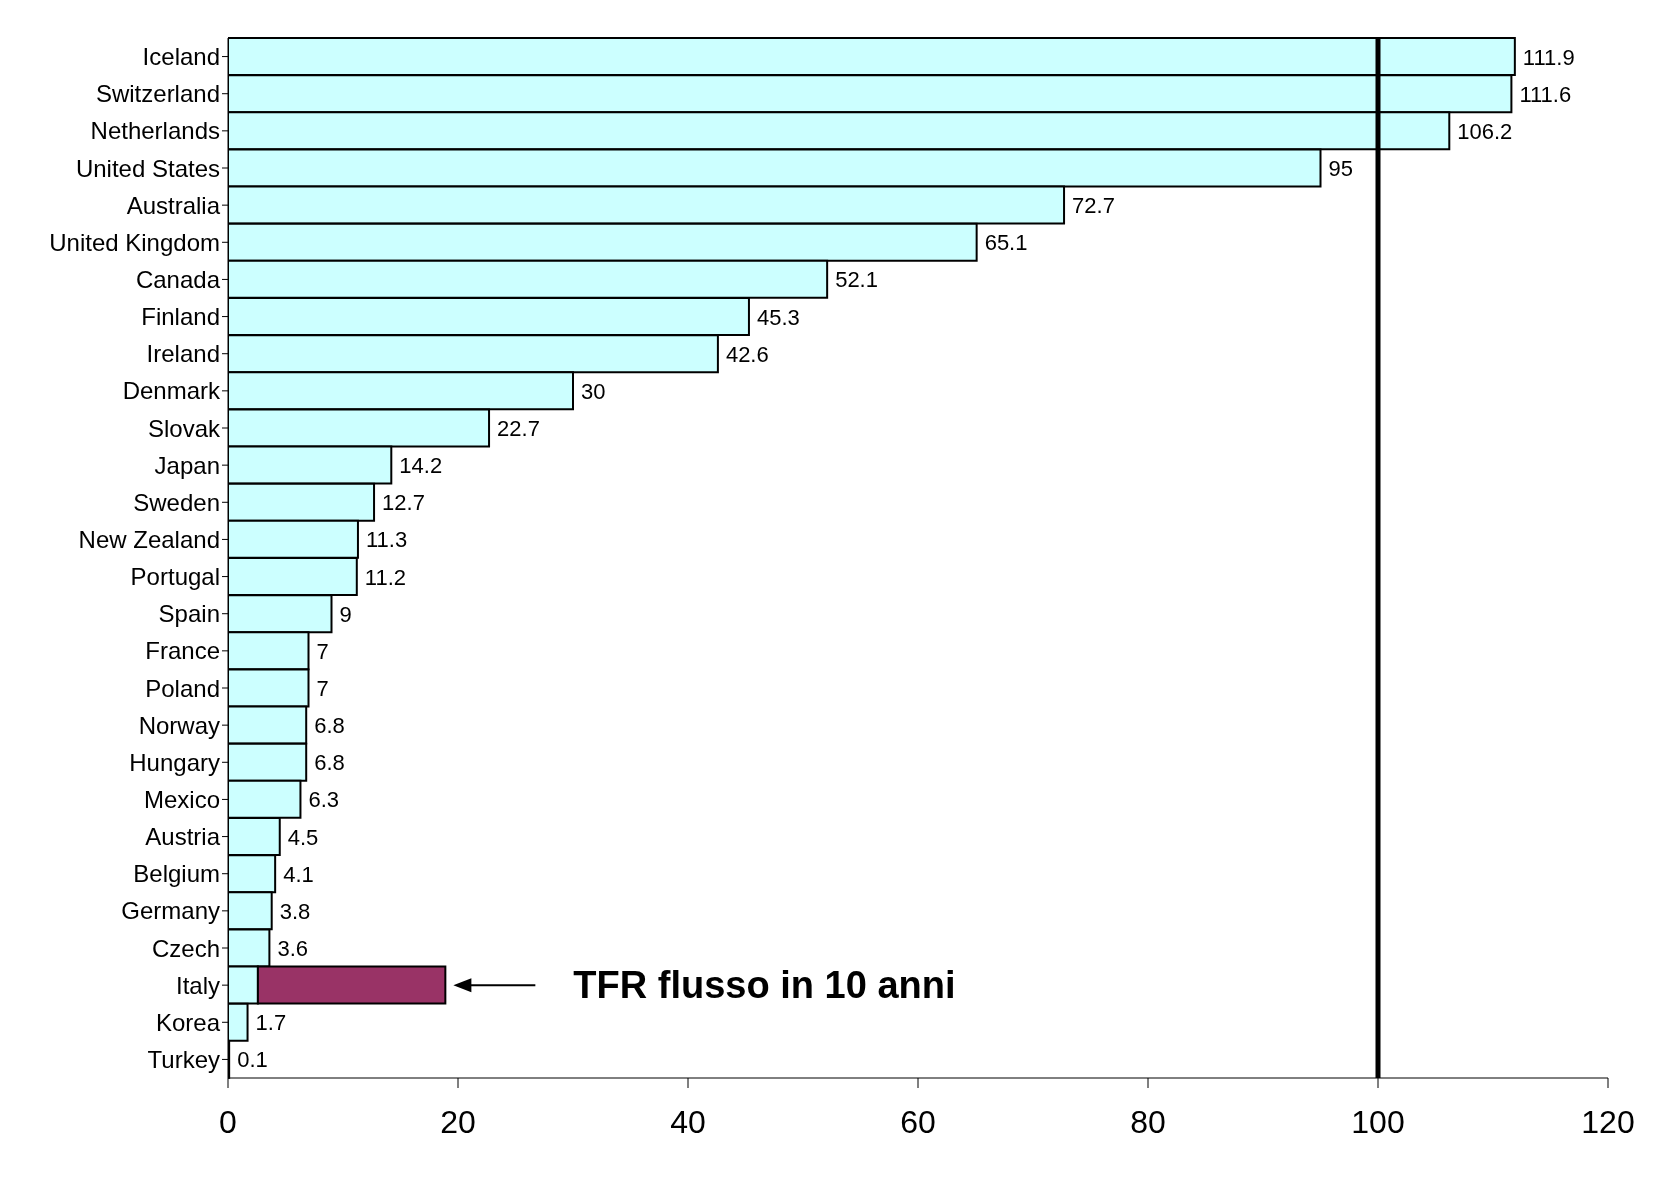 This screenshot has width=1659, height=1196. Describe the element at coordinates (458, 1121) in the screenshot. I see `x-tick-label: 20` at that location.